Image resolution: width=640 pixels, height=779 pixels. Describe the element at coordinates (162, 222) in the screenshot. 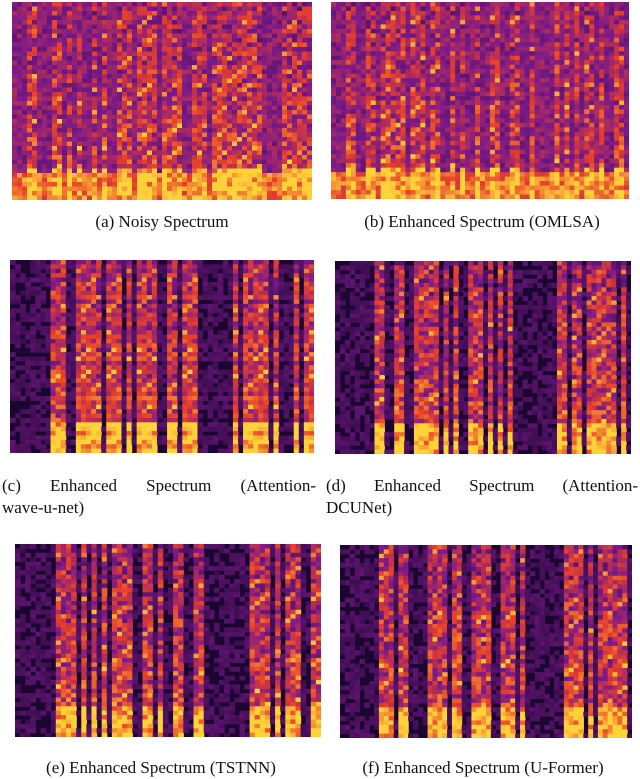

I see `caption-a: (a) Noisy Spectrum` at that location.